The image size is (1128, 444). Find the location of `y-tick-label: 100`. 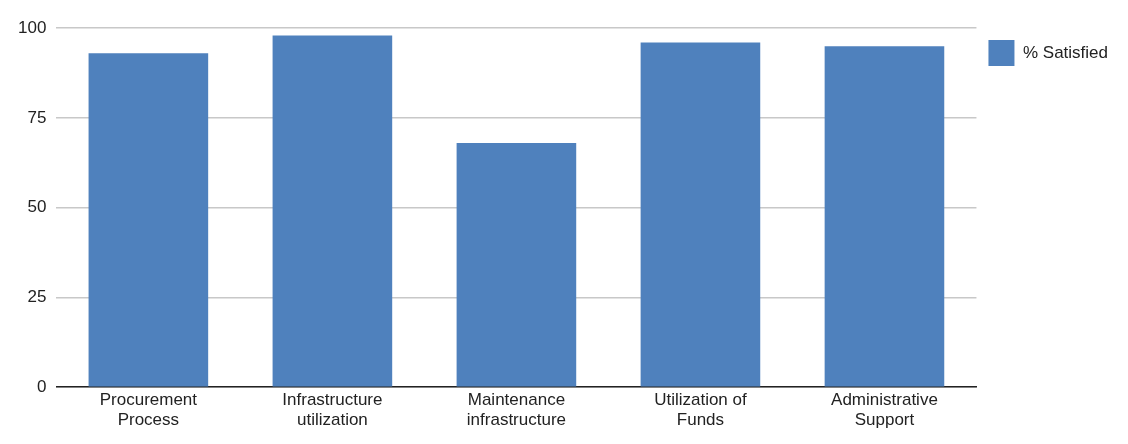

y-tick-label: 100 is located at coordinates (32, 27).